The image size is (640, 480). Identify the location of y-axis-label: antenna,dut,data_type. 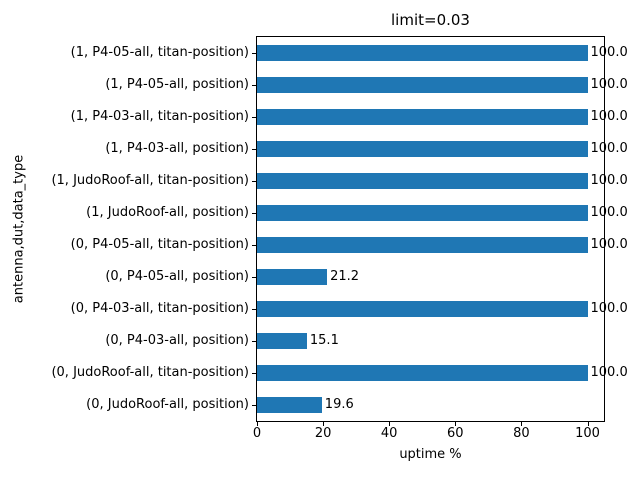
(19, 229).